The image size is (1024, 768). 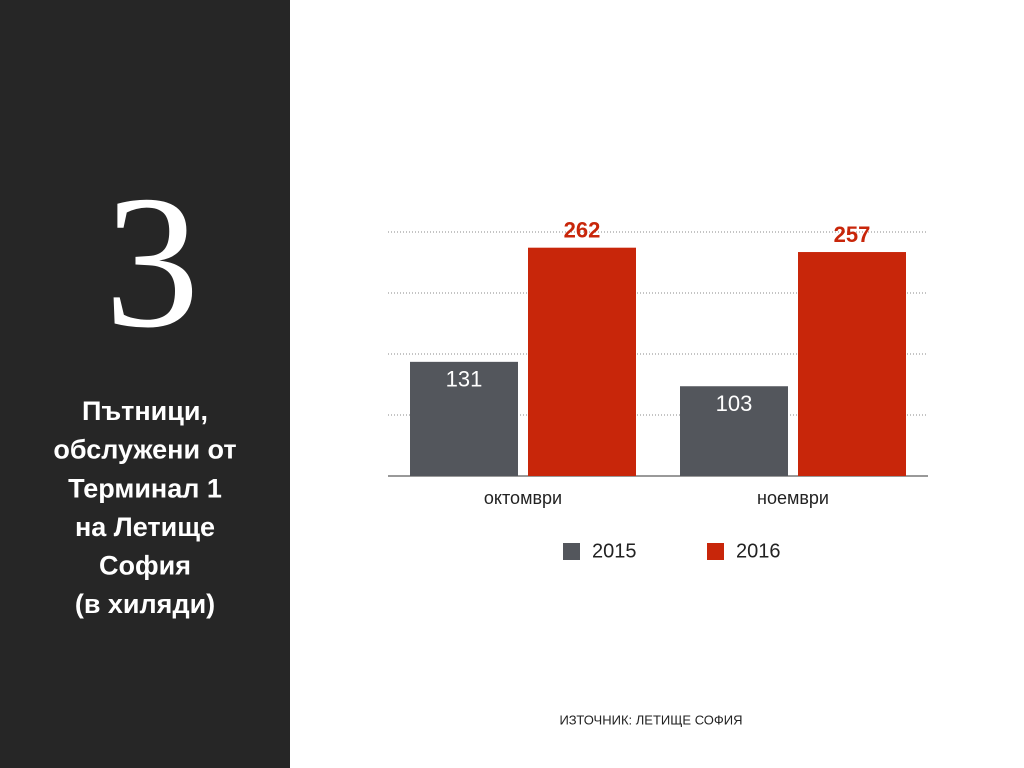 I want to click on title-line: на Летище, so click(x=145, y=527).